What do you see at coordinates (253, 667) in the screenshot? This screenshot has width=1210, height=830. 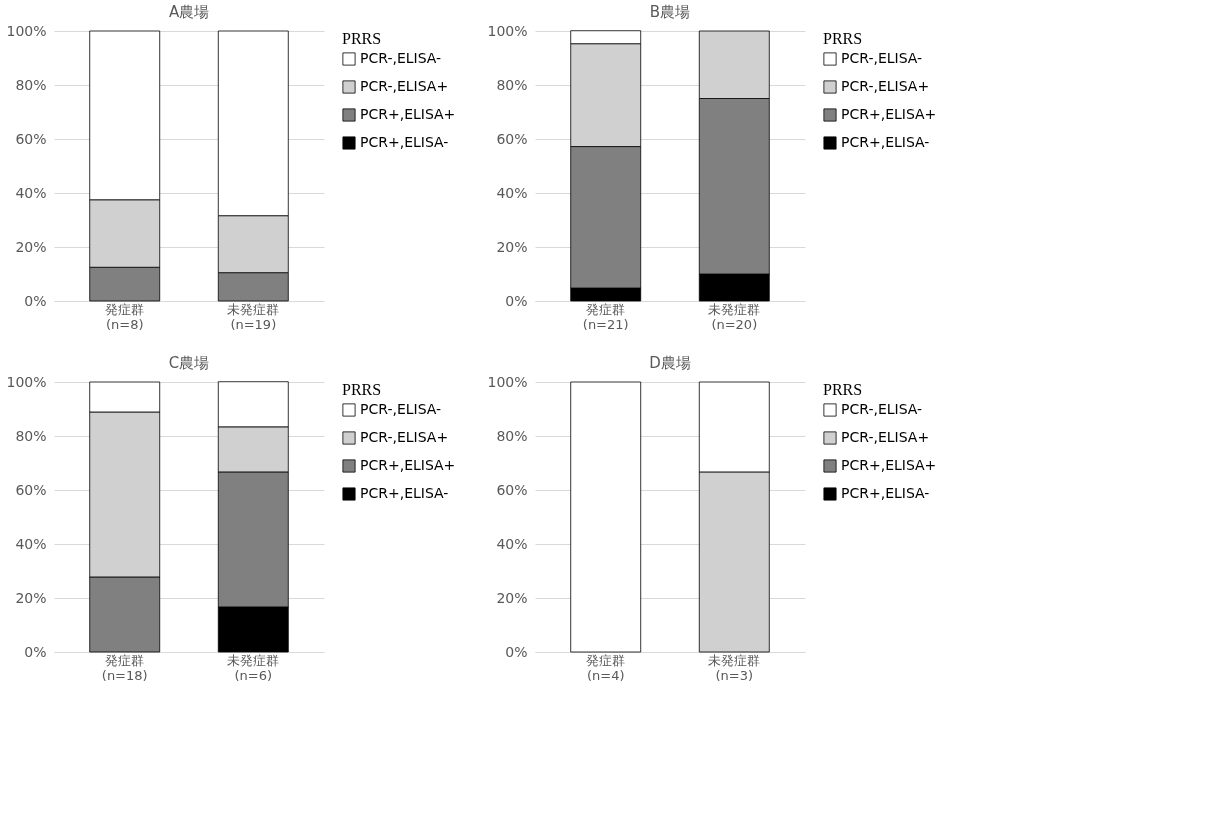 I see `x-tick-label: 未発症群 (n=6)` at bounding box center [253, 667].